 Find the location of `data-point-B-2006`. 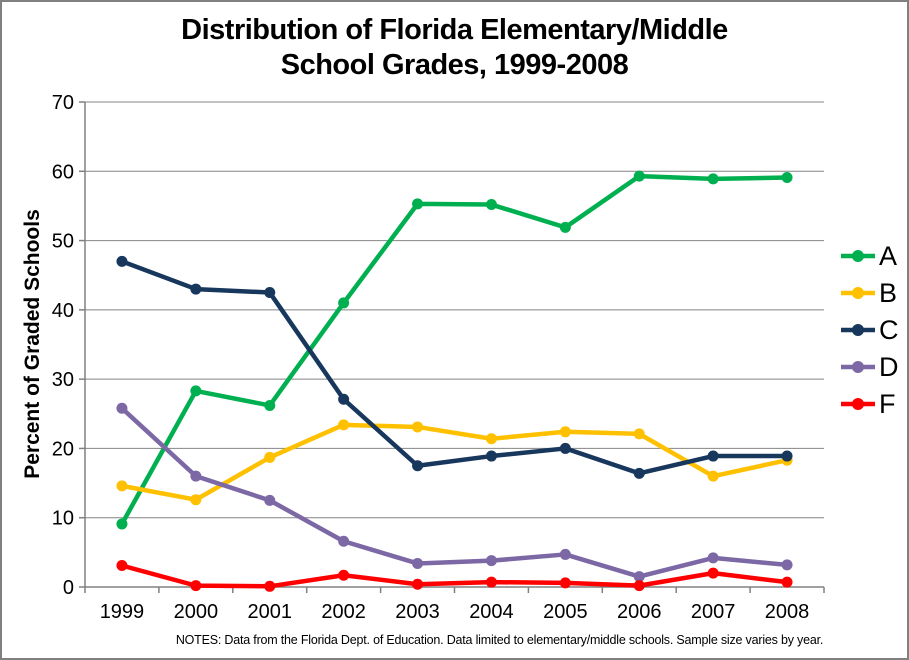

data-point-B-2006 is located at coordinates (639, 434).